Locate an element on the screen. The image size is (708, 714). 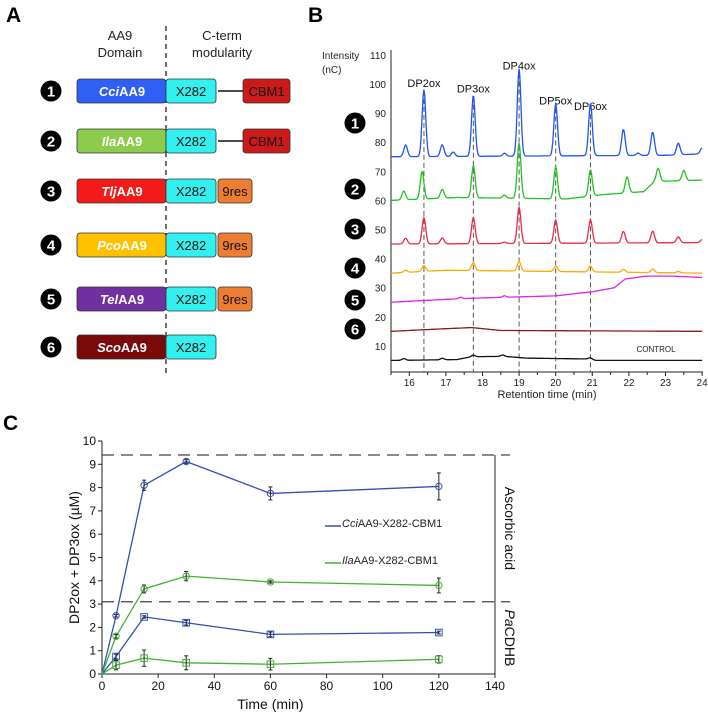
header-aa9: AA9 is located at coordinates (120, 35).